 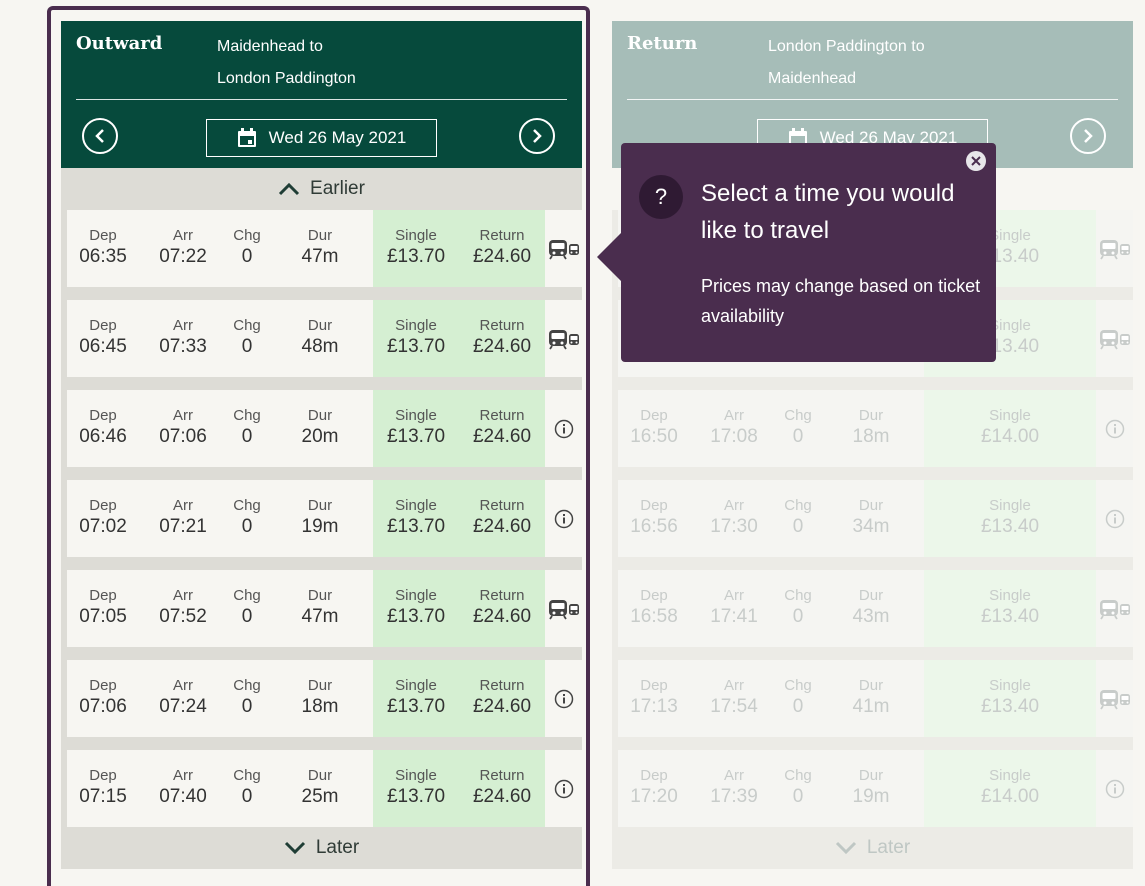 What do you see at coordinates (321, 138) in the screenshot?
I see `outward-date-picker: Wed 26 May 2021` at bounding box center [321, 138].